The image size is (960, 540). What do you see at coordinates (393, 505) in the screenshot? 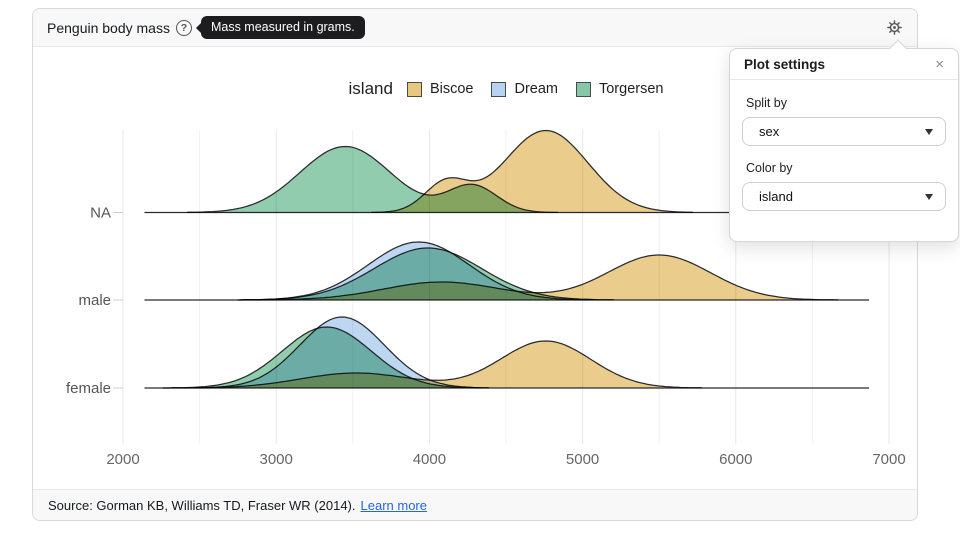
I see `learn-more-link: Learn more` at bounding box center [393, 505].